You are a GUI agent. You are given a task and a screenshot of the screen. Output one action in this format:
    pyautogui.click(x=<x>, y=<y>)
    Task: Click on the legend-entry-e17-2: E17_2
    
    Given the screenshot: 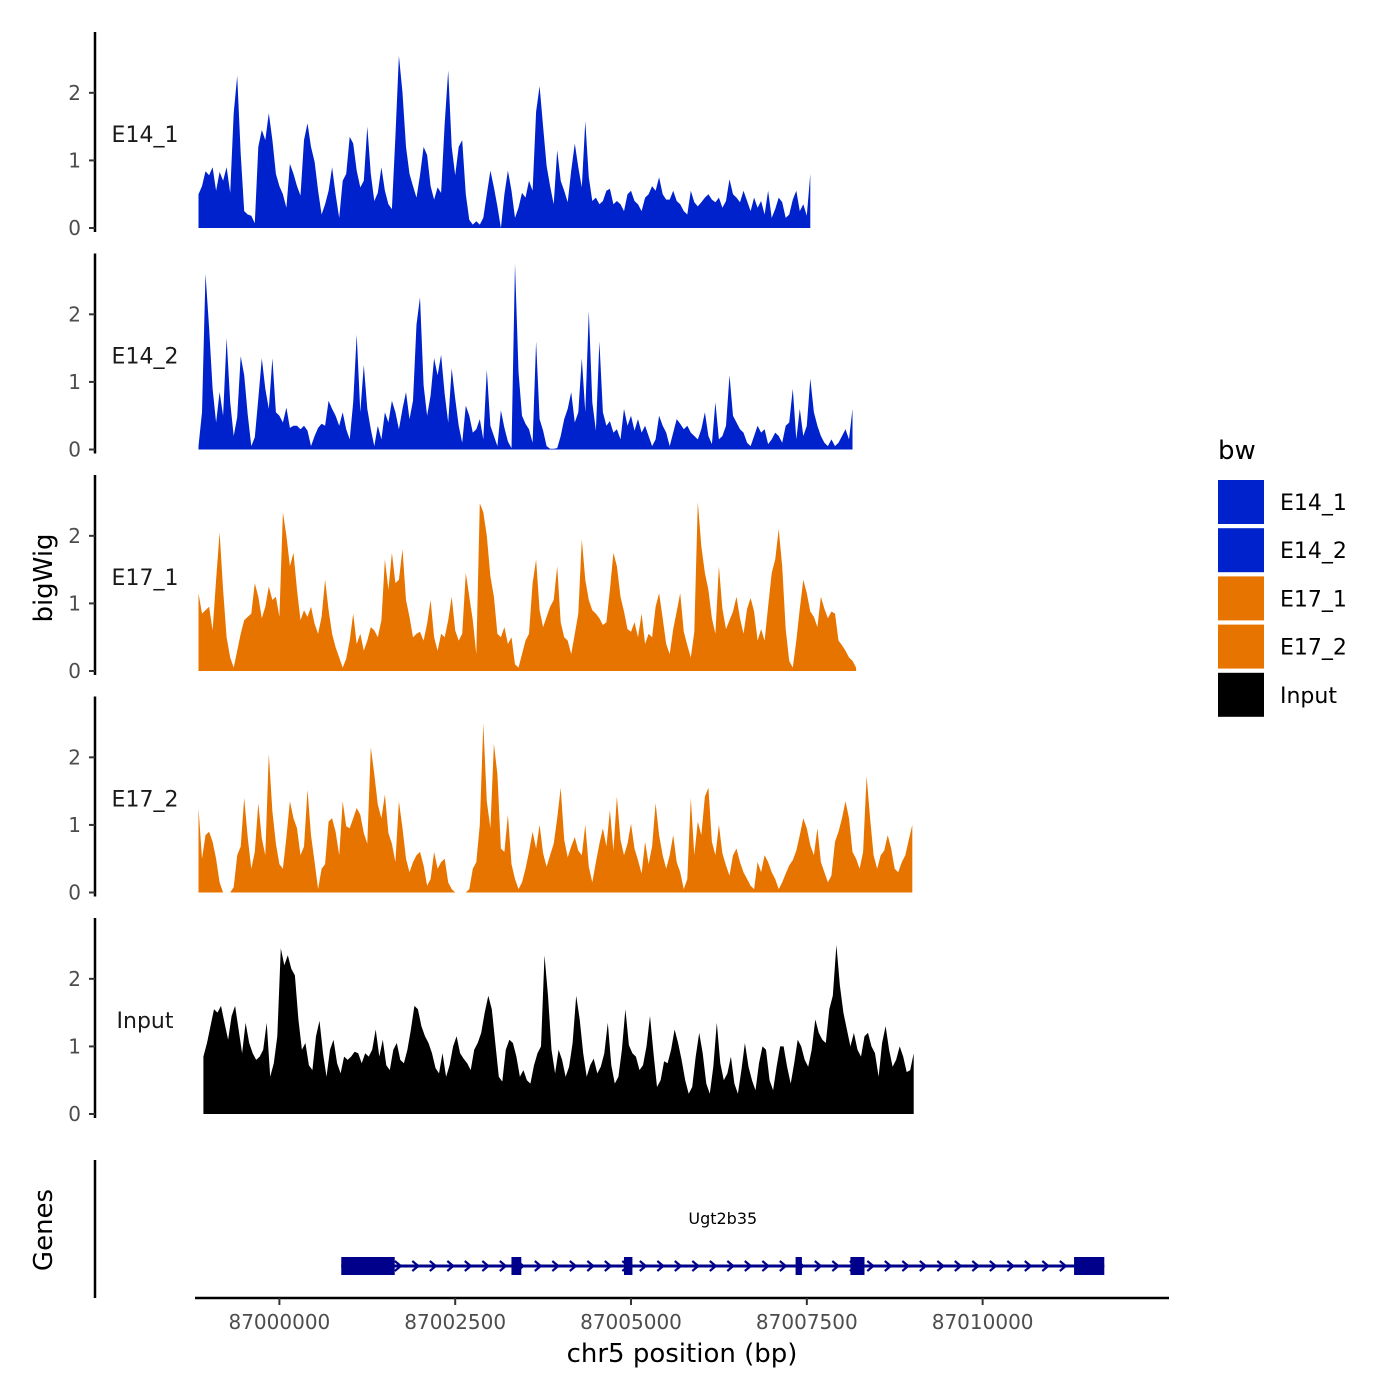 What is the action you would take?
    pyautogui.click(x=1282, y=646)
    